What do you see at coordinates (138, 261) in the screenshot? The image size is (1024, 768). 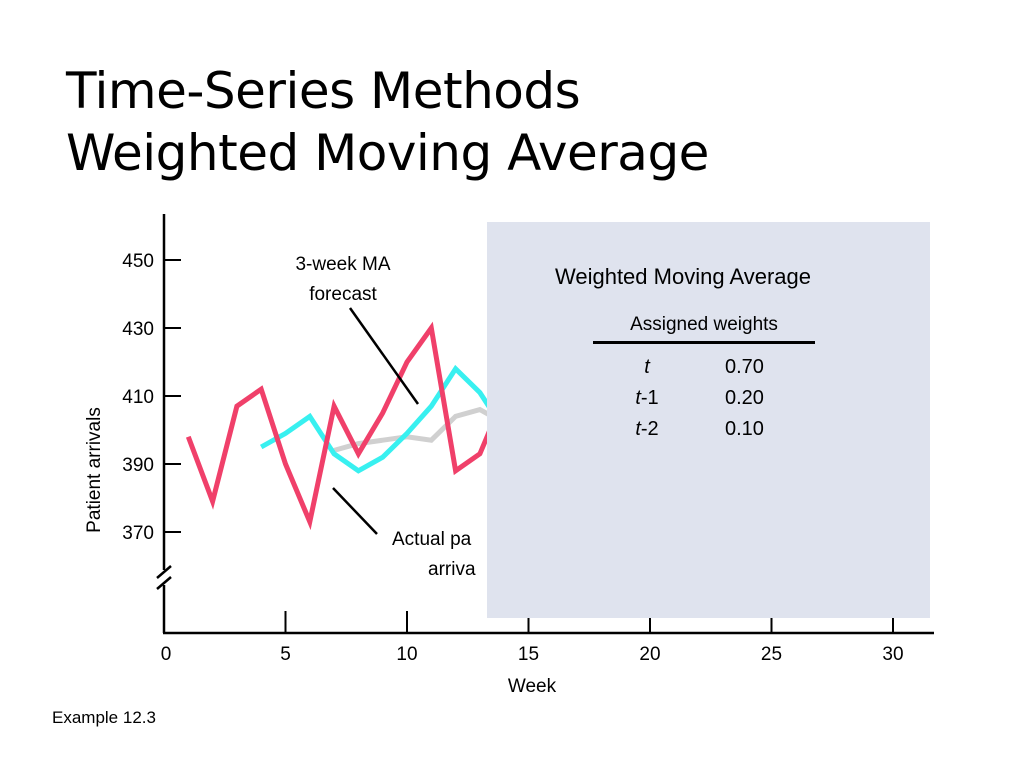 I see `y-tick-label: 450` at bounding box center [138, 261].